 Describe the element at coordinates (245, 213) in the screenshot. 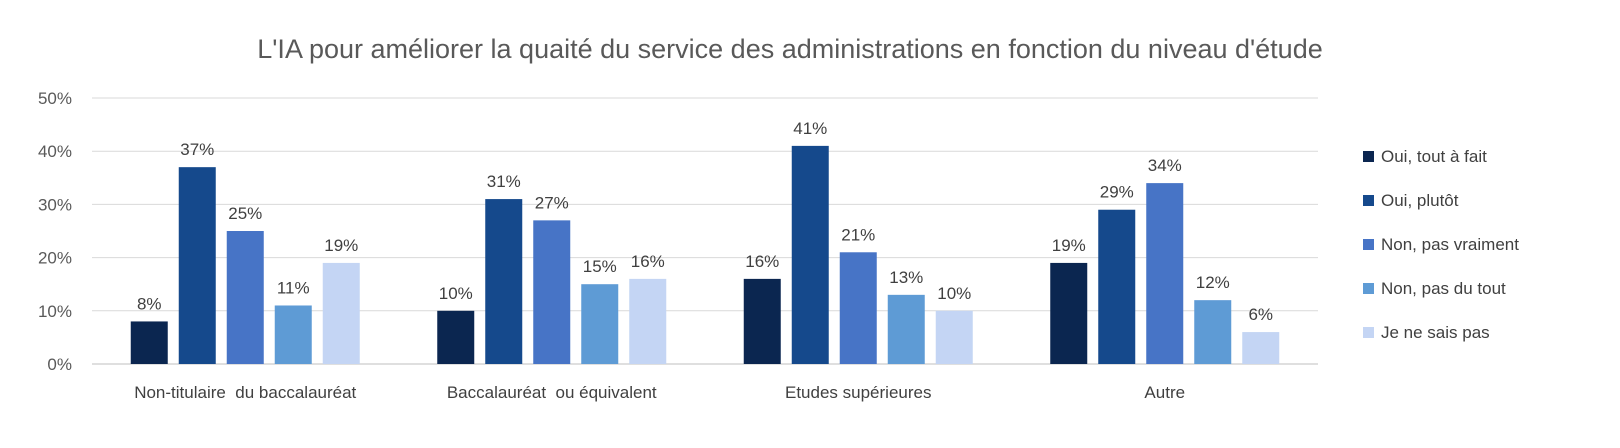

I see `data-label: 25%` at that location.